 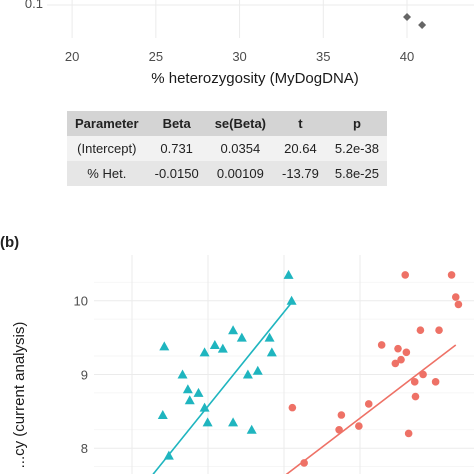 I want to click on table-cell: 5.8e-25, so click(x=356, y=173).